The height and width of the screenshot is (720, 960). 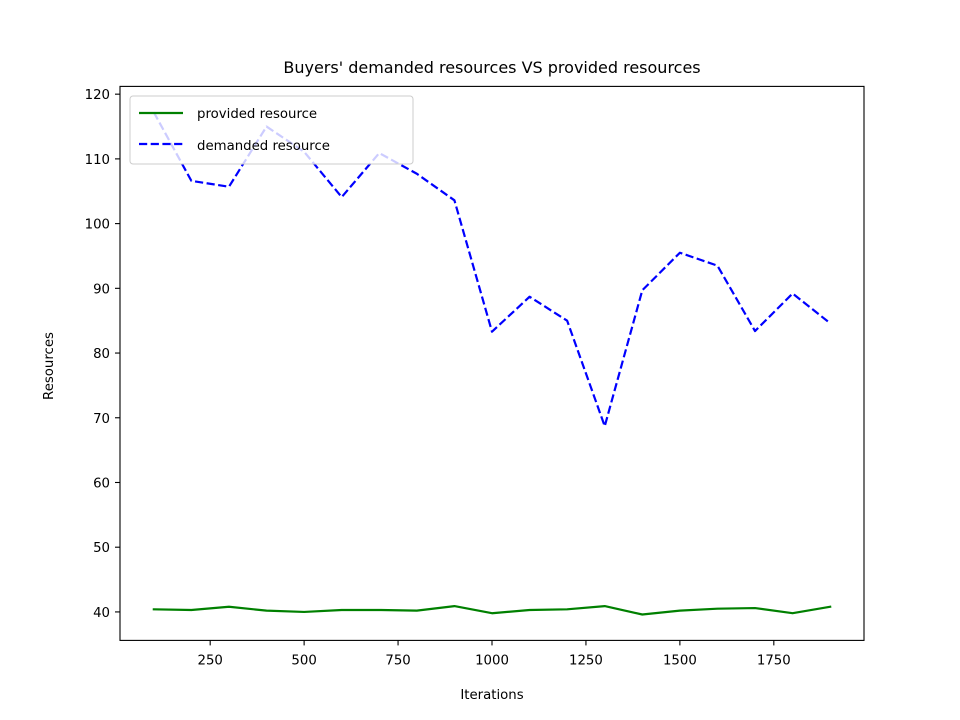 What do you see at coordinates (101, 613) in the screenshot?
I see `y-tick-label: 40` at bounding box center [101, 613].